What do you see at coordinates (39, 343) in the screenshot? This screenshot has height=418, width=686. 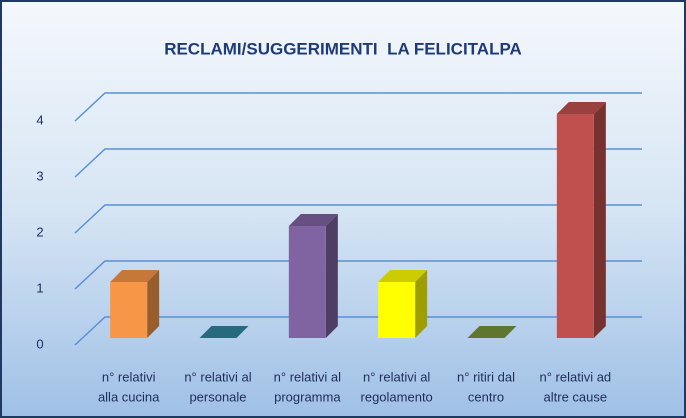 I see `y-tick-label: 0` at bounding box center [39, 343].